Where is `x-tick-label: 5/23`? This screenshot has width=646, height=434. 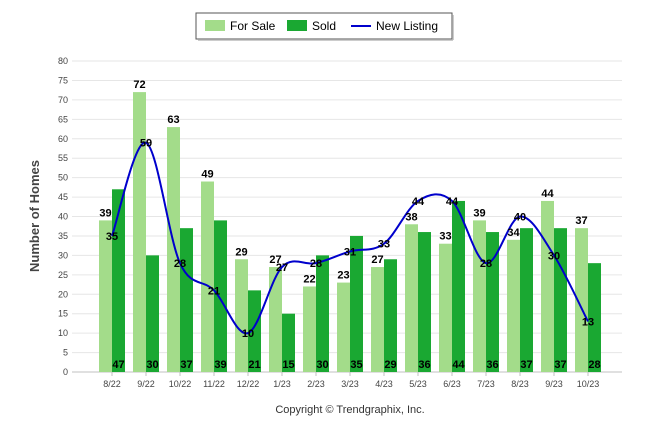 x-tick-label: 5/23 is located at coordinates (418, 384).